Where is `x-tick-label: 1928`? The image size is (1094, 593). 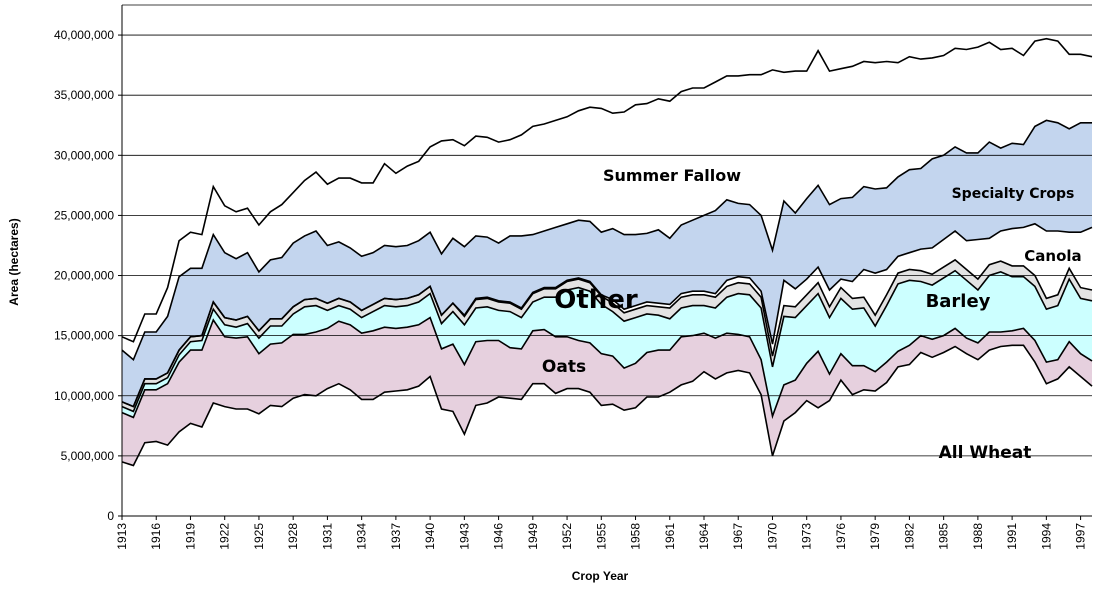
x-tick-label: 1928 is located at coordinates (293, 536).